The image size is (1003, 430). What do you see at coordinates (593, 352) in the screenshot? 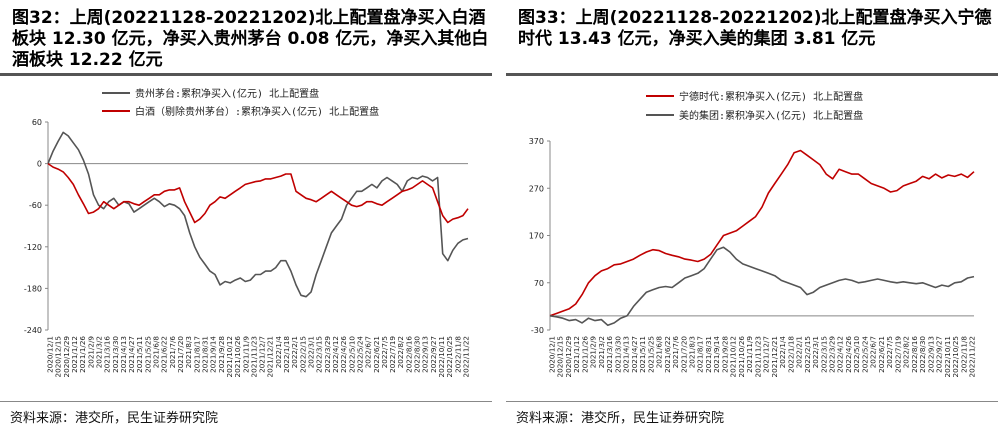
I see `x-tick-label: 2021/2/9` at bounding box center [593, 352].